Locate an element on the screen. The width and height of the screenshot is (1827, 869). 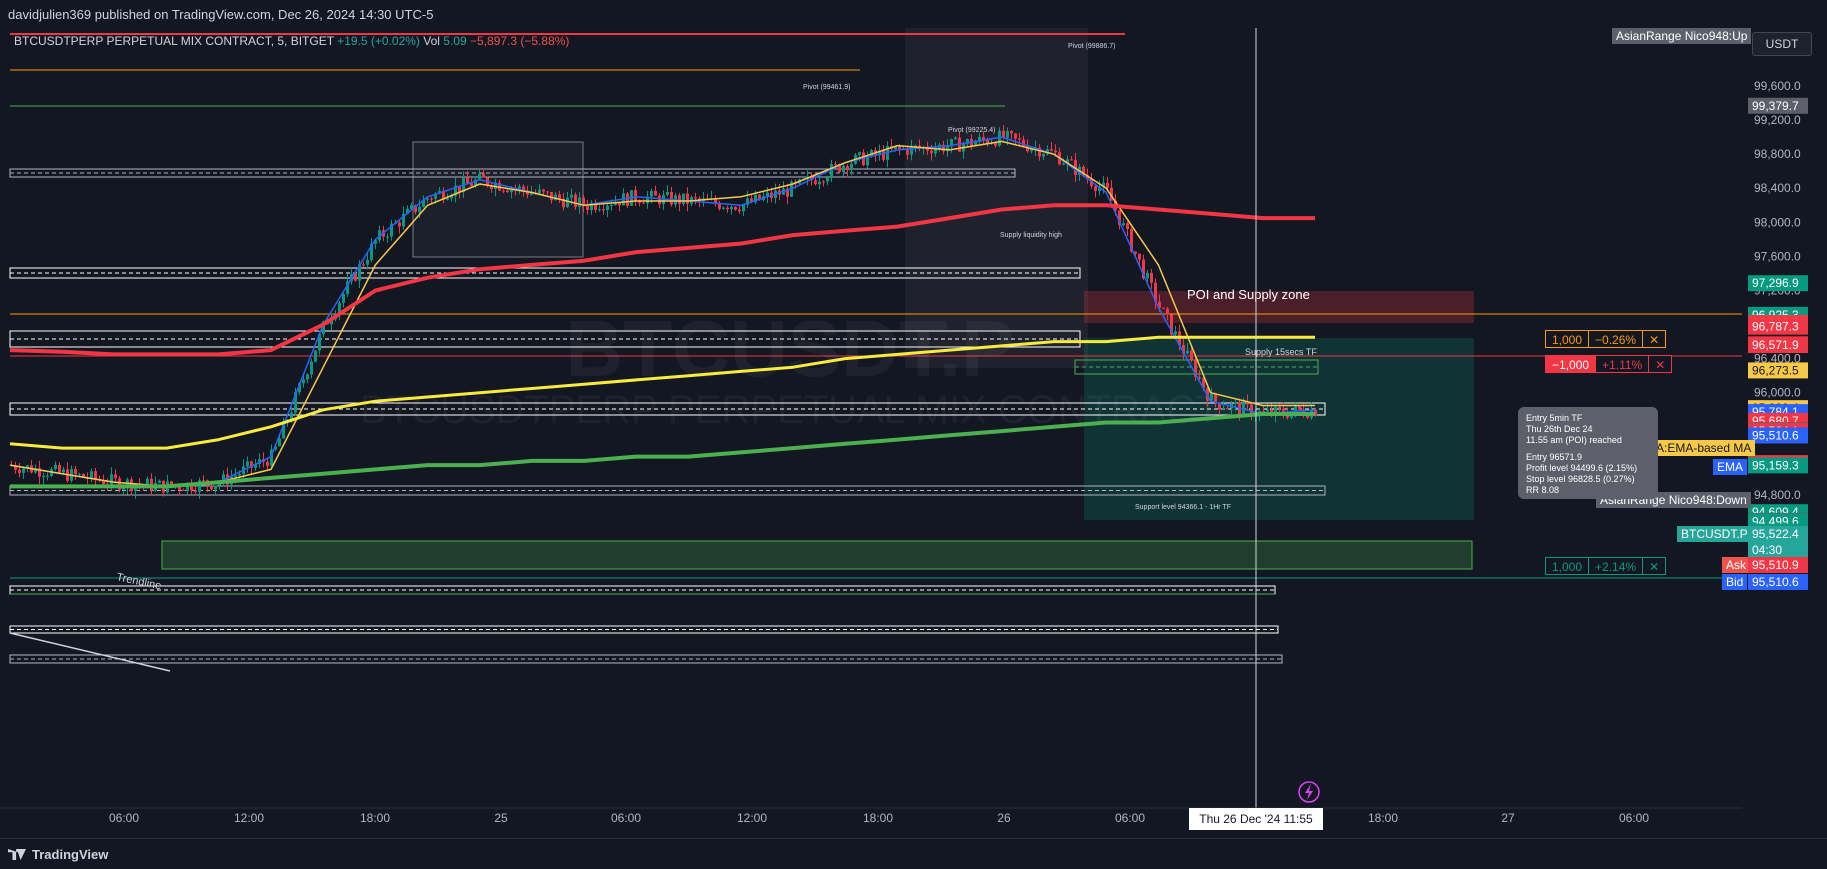
long-position-target is located at coordinates (1279, 429).